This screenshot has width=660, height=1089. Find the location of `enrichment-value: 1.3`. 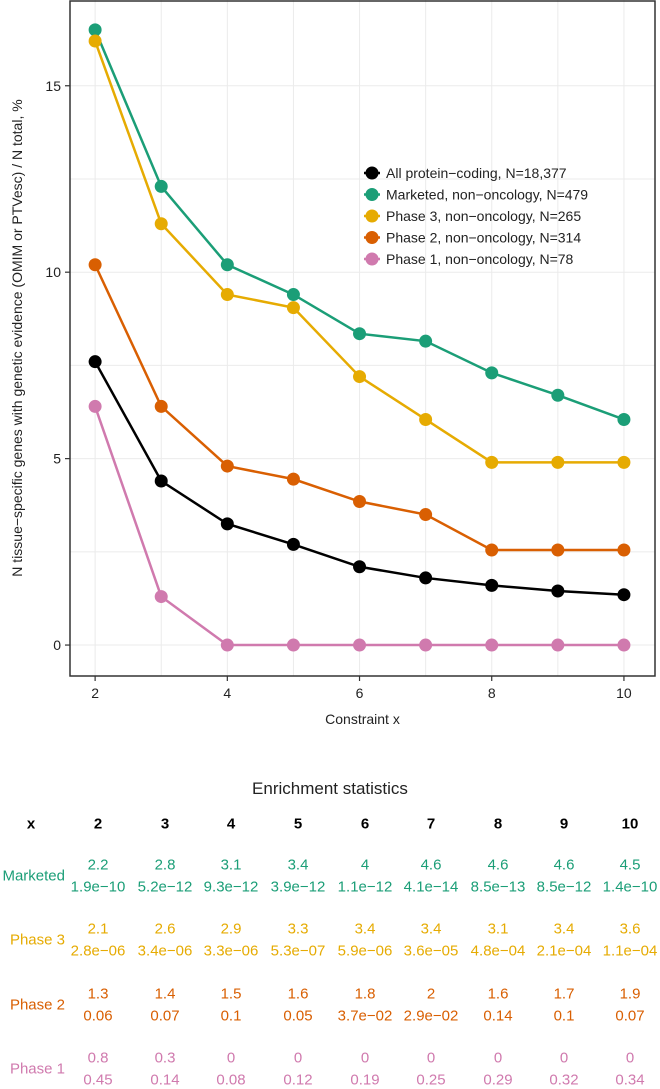

enrichment-value: 1.3 is located at coordinates (98, 994).